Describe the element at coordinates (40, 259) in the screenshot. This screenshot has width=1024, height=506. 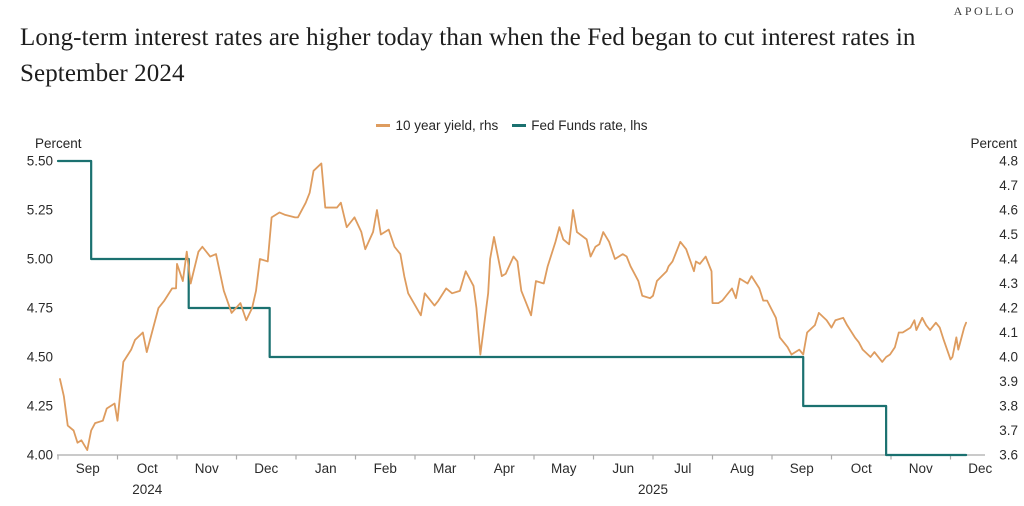
I see `left-axis-tick-label: 5.00` at that location.